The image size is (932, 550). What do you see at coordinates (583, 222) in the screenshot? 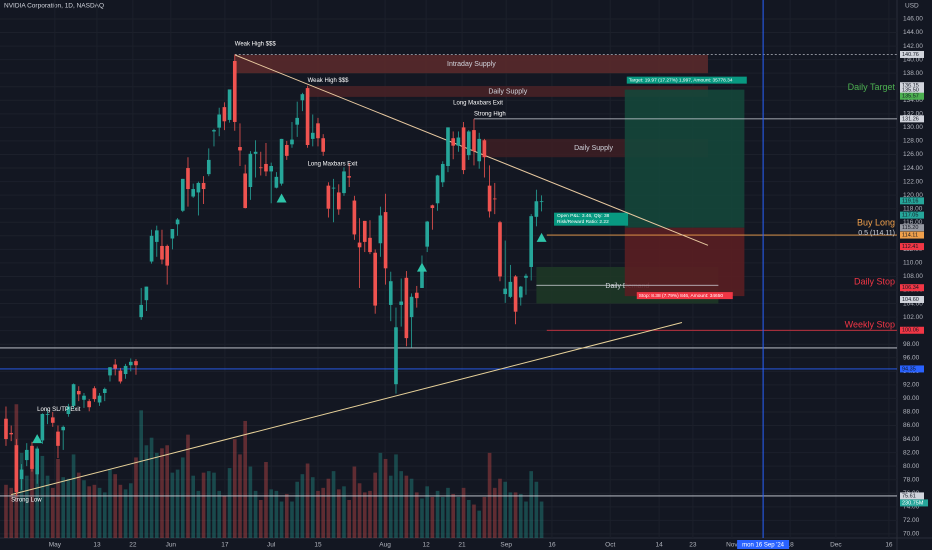
I see `rr-text: Risk/Reward Ratio: 2.22` at bounding box center [583, 222].